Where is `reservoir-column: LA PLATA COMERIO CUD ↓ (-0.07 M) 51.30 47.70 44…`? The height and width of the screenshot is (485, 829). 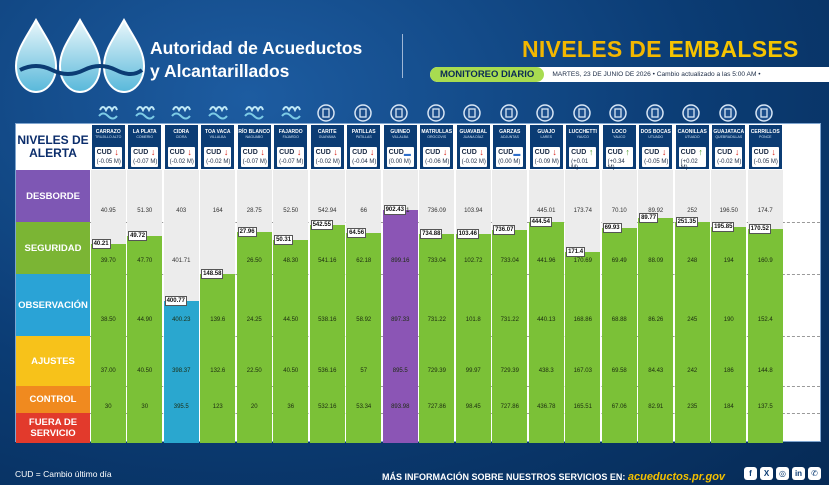 reservoir-column: LA PLATA COMERIO CUD ↓ (-0.07 M) 51.30 47.70 44… is located at coordinates (145, 283).